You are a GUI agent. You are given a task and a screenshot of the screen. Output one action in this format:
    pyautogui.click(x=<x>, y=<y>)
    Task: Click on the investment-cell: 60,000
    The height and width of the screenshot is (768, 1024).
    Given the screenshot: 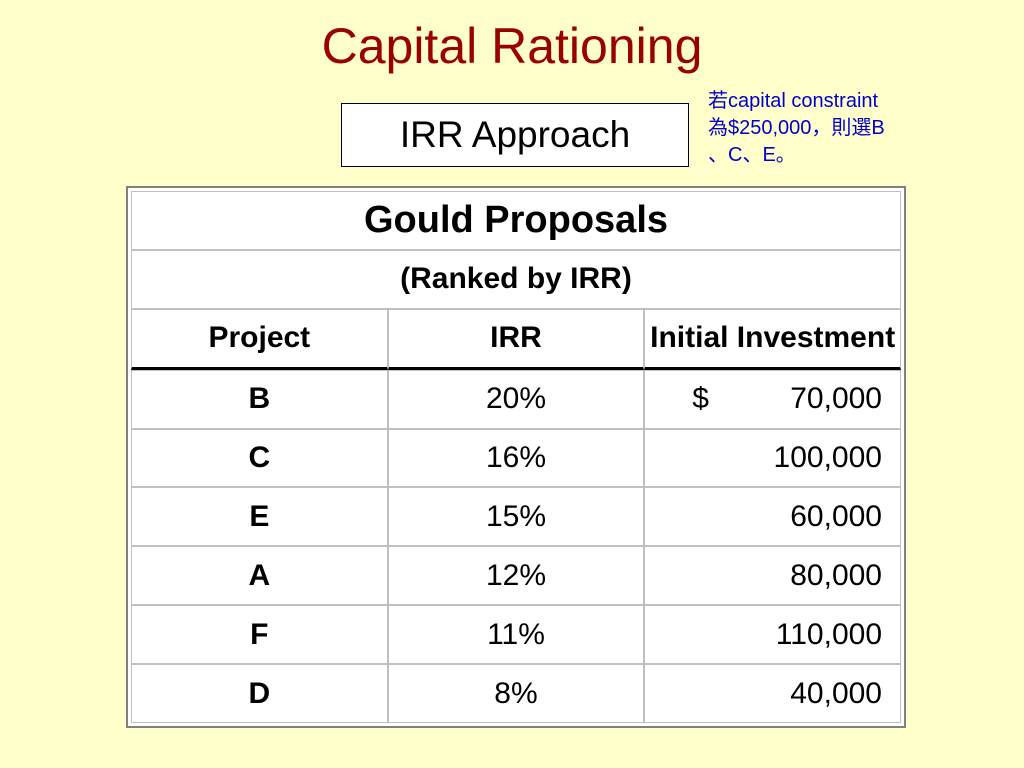 What is the action you would take?
    pyautogui.click(x=772, y=517)
    